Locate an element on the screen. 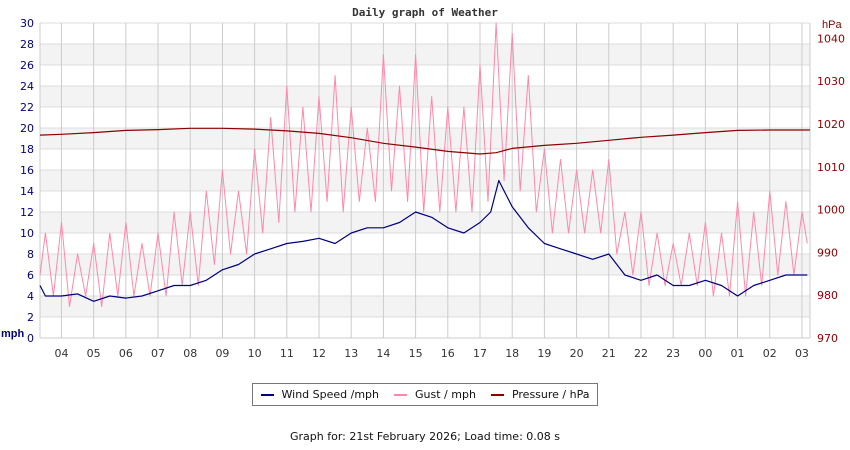 The width and height of the screenshot is (850, 450). x-tick-label: 21 is located at coordinates (609, 353).